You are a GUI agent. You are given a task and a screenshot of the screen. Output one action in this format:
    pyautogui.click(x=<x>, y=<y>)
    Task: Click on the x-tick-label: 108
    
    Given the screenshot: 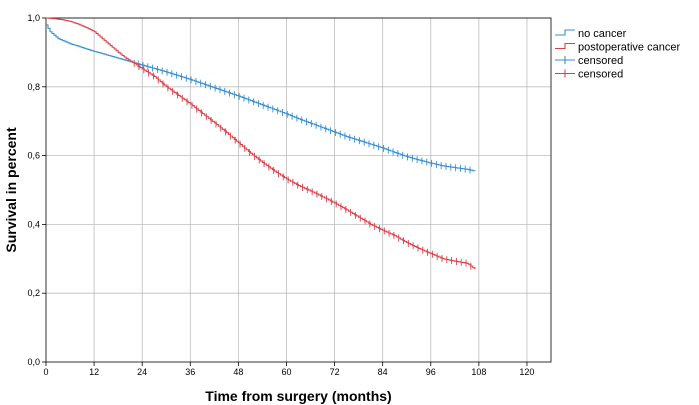 What is the action you would take?
    pyautogui.click(x=478, y=372)
    